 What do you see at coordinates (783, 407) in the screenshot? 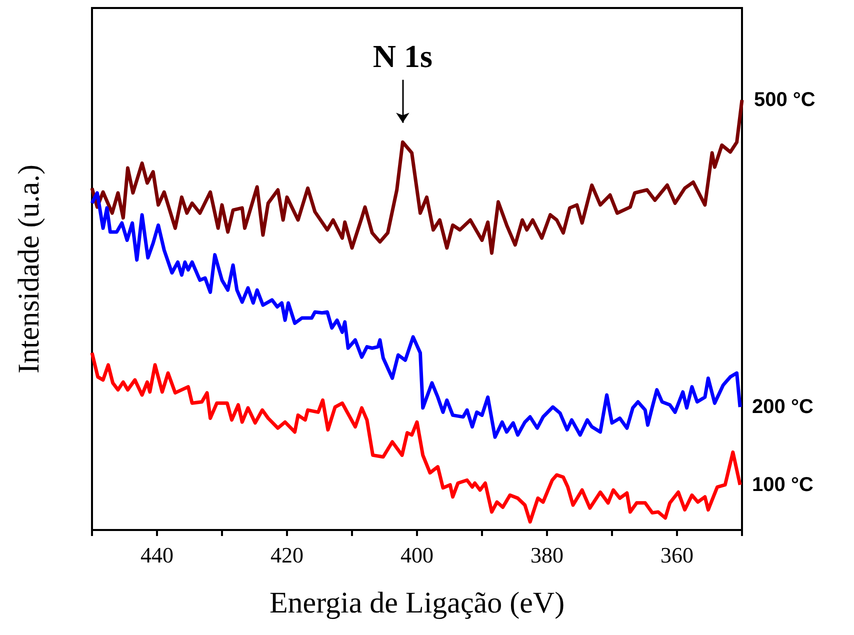
I see `series-label: 200 °C` at bounding box center [783, 407].